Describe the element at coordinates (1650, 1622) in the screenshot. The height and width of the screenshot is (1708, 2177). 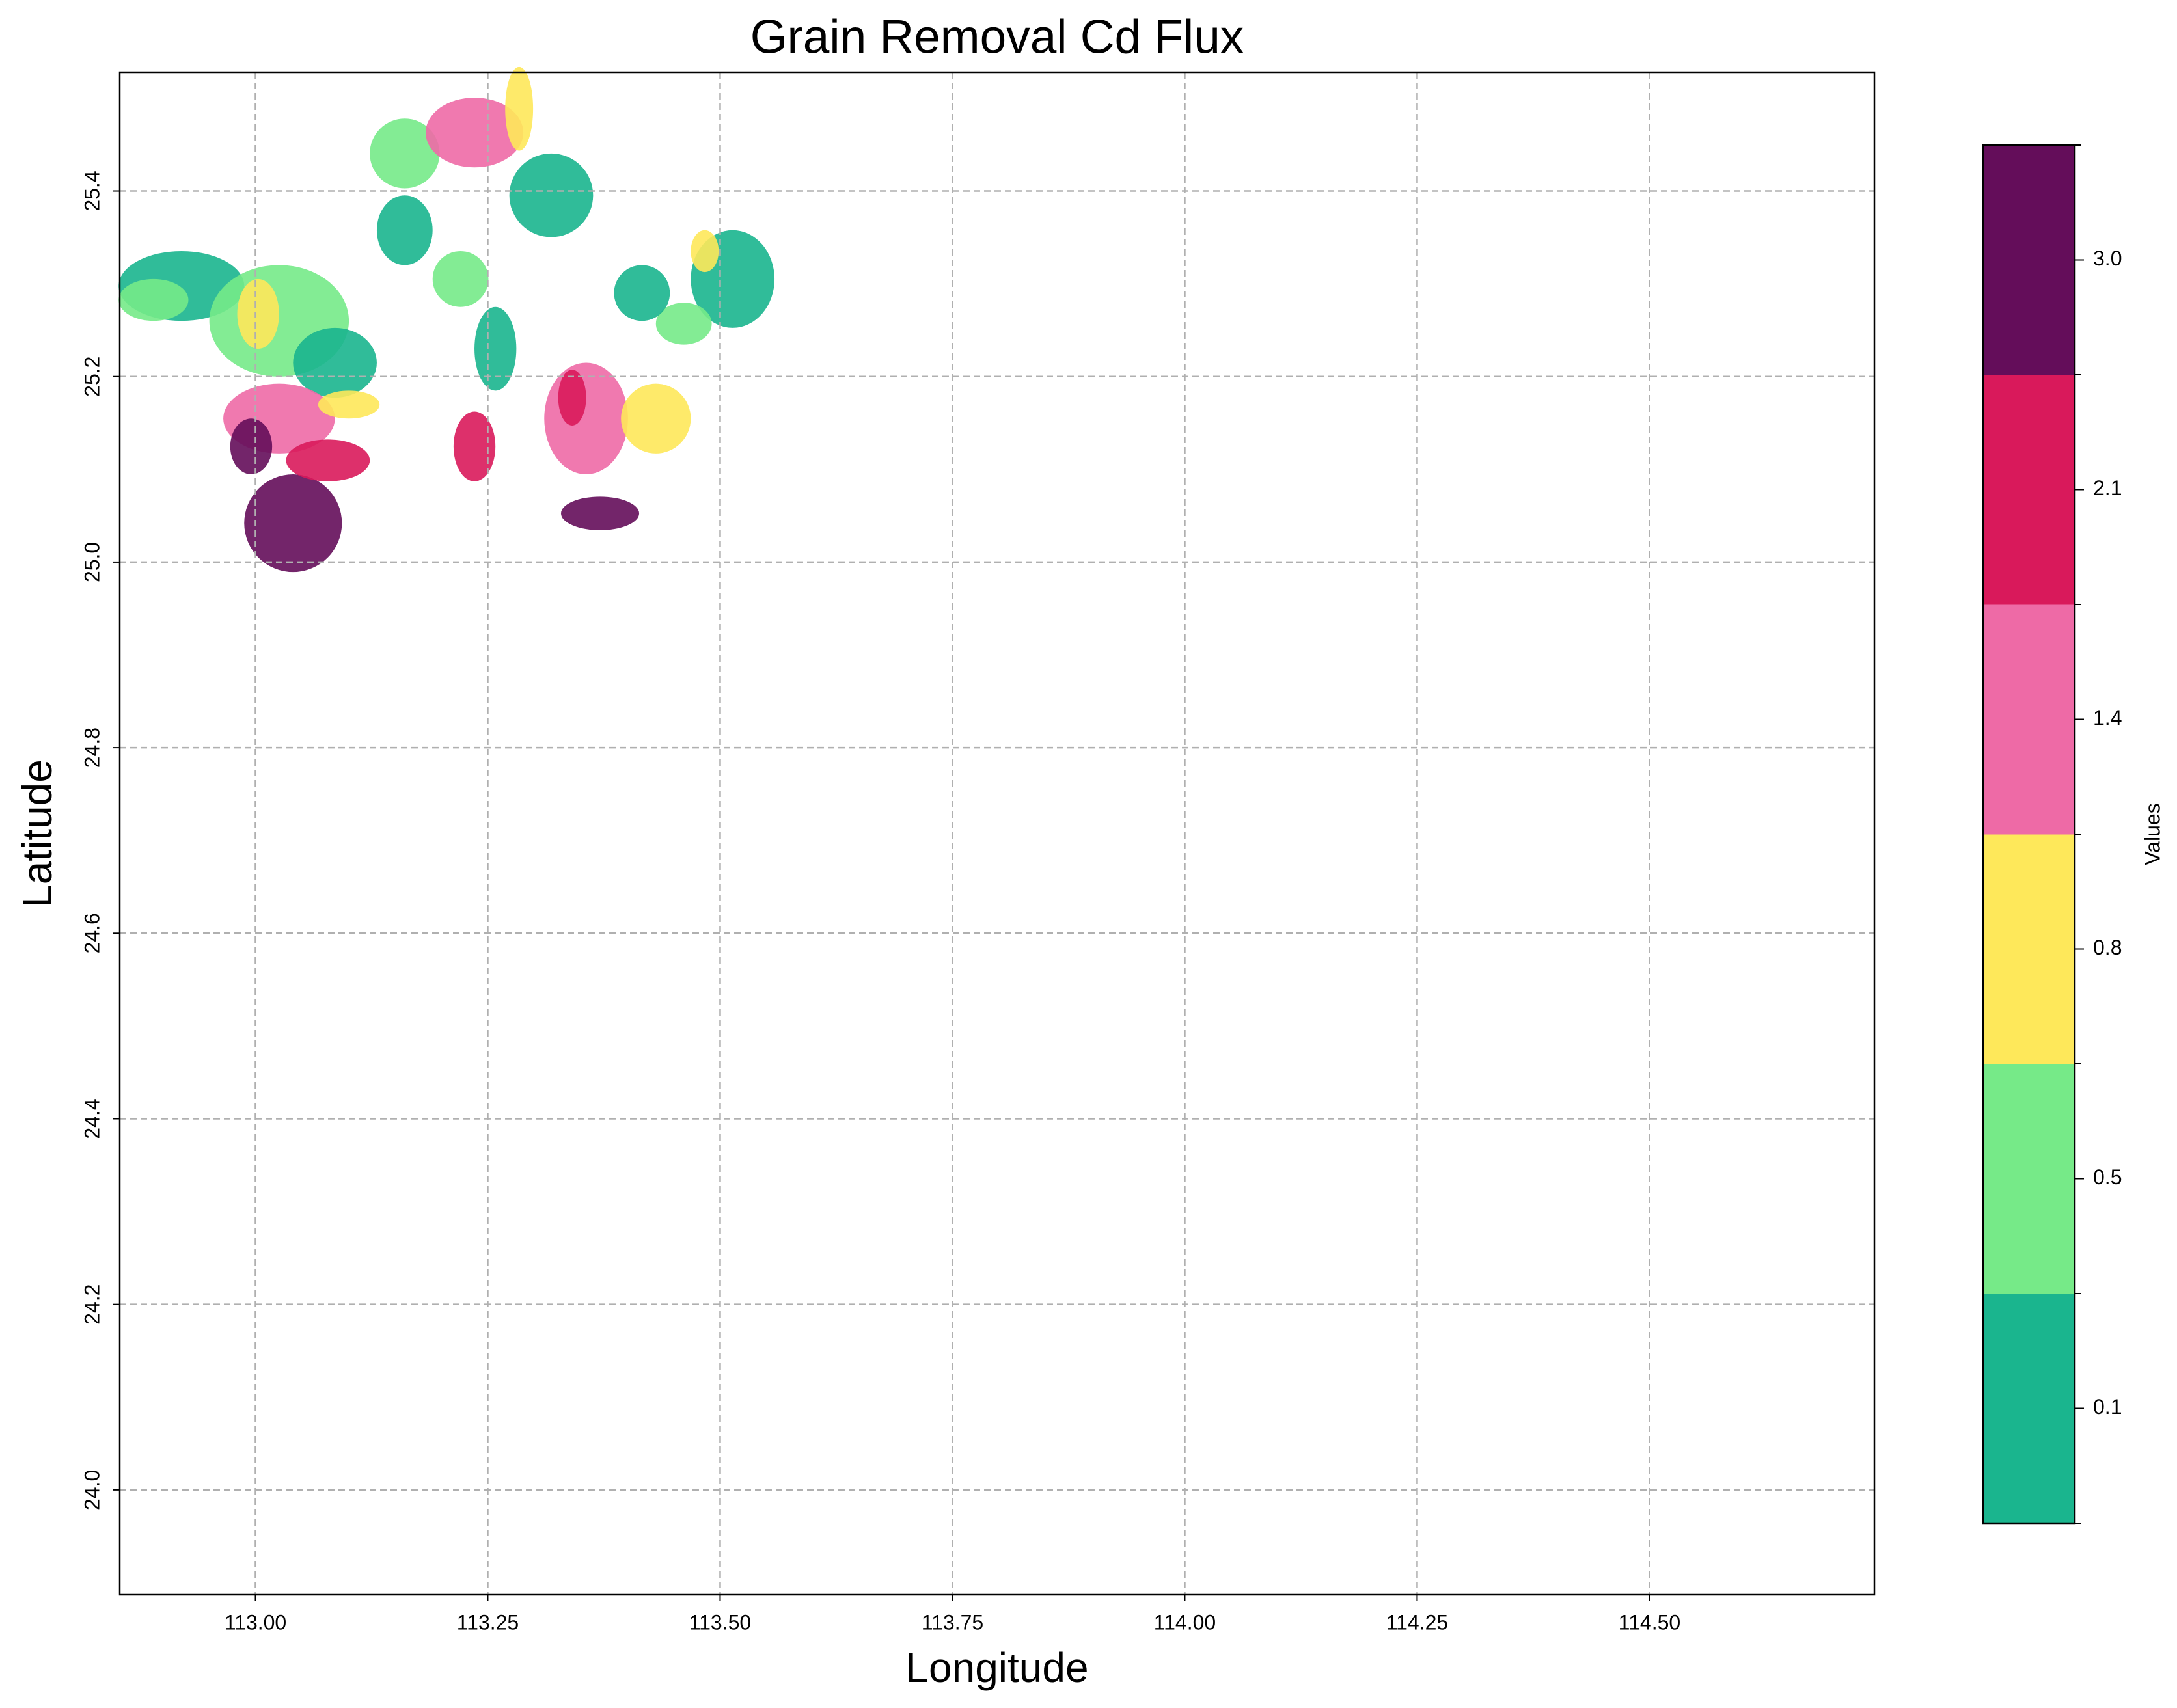
I see `x-tick-label: 114.50` at that location.